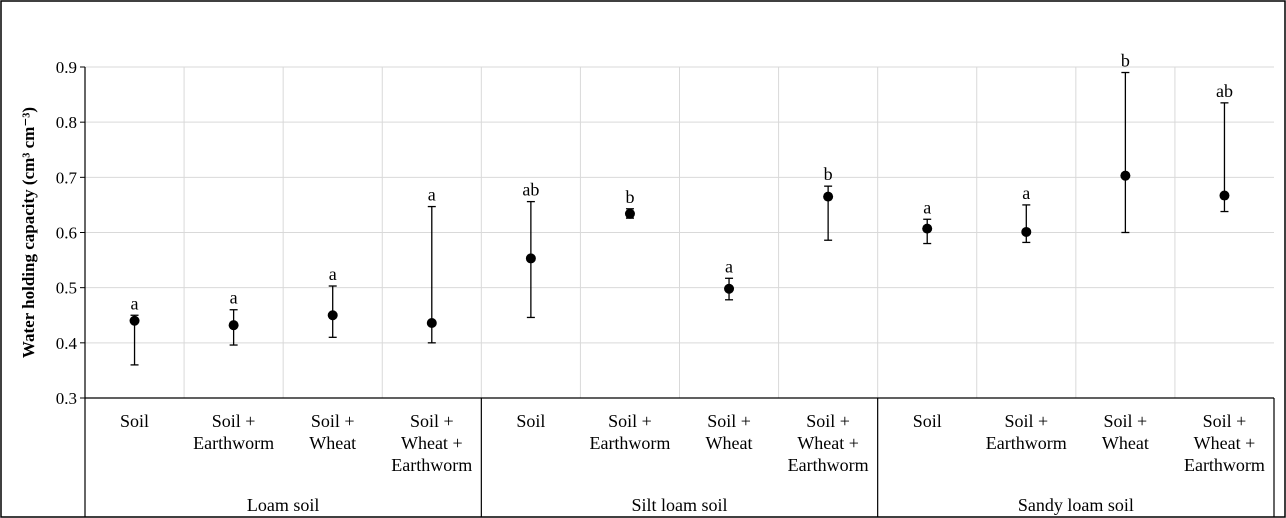 The width and height of the screenshot is (1286, 518). Describe the element at coordinates (66, 398) in the screenshot. I see `y-tick-label: 0.3` at that location.